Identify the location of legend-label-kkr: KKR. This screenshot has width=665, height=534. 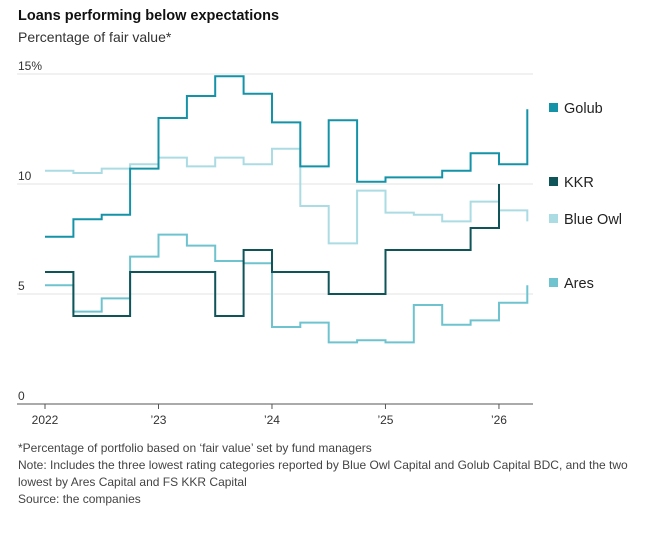
(579, 183).